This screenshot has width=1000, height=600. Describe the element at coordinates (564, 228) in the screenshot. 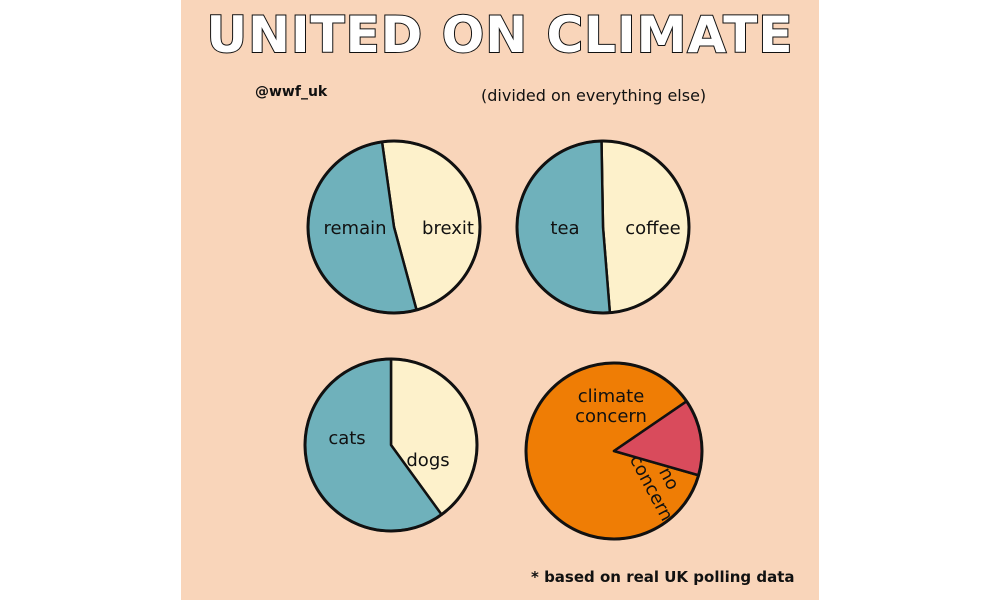

I see `pie-label-tea: tea` at that location.